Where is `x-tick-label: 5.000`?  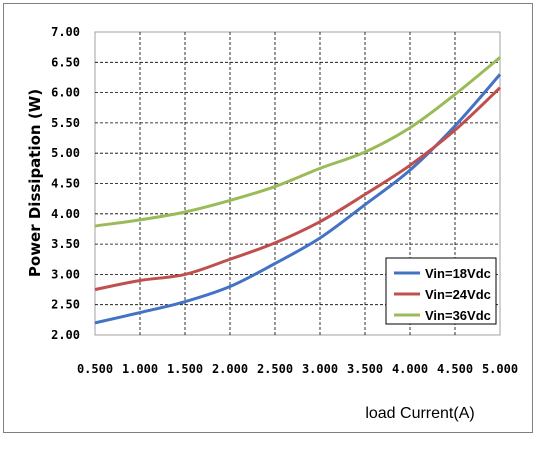 x-tick-label: 5.000 is located at coordinates (500, 369).